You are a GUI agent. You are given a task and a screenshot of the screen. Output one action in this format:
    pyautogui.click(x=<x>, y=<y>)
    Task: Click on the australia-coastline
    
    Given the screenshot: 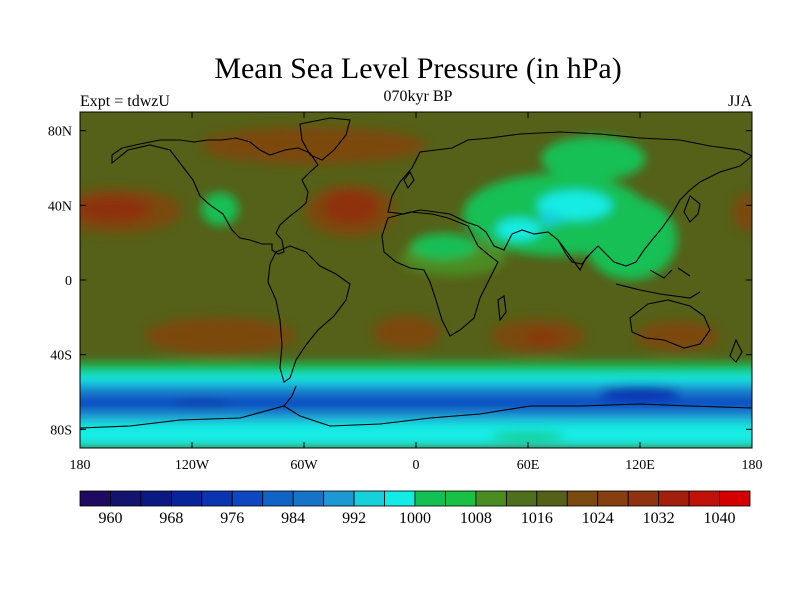 What is the action you would take?
    pyautogui.click(x=670, y=324)
    